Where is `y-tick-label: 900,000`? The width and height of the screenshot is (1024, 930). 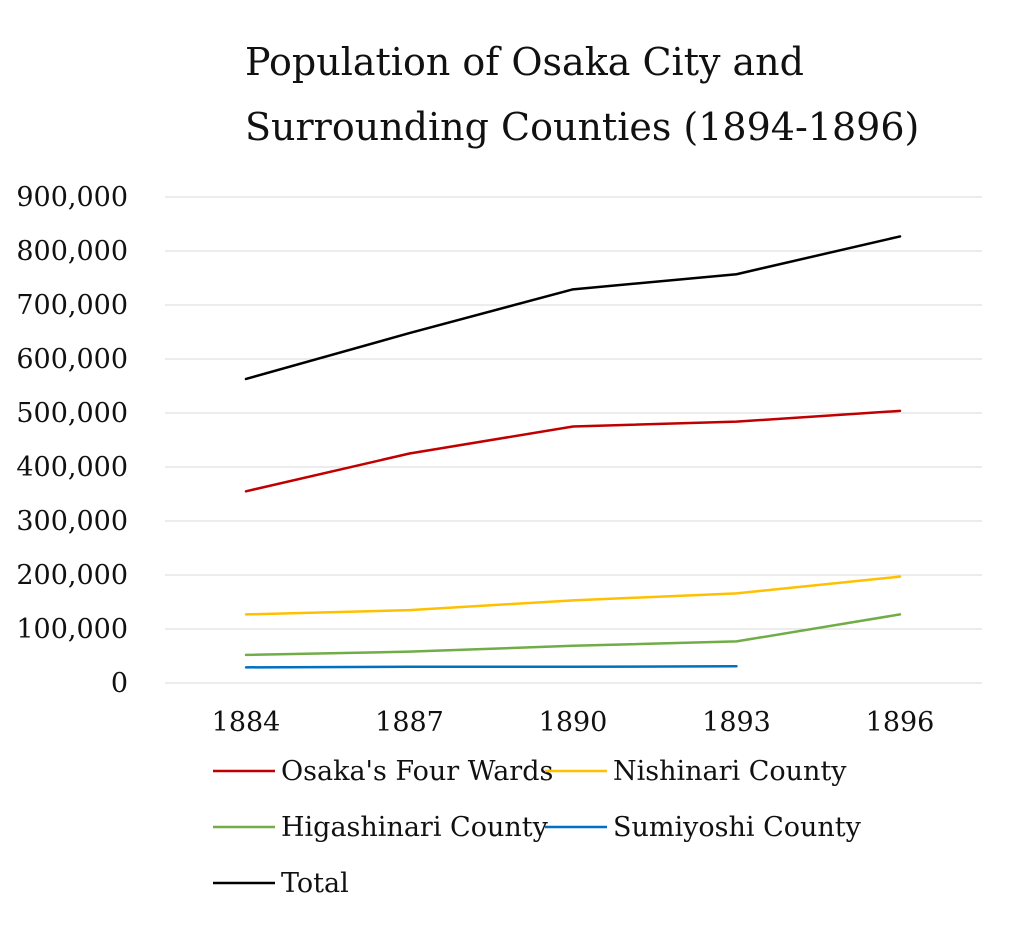 y-tick-label: 900,000 is located at coordinates (72, 197).